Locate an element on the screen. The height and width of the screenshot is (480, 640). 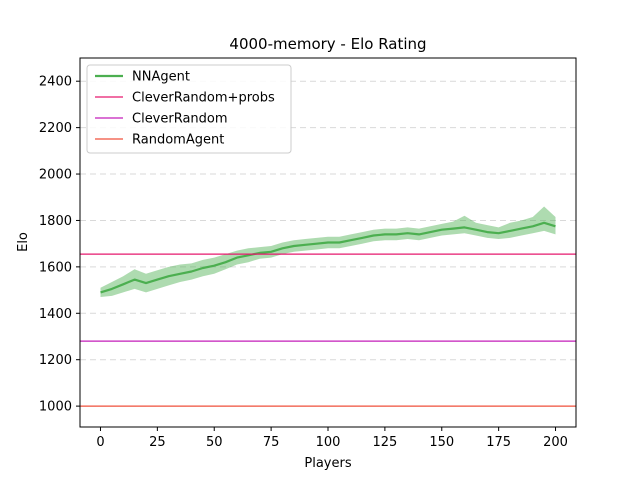
x-axis-ticks: 0 25 50 75 100 125 150 175 200 is located at coordinates (332, 438).